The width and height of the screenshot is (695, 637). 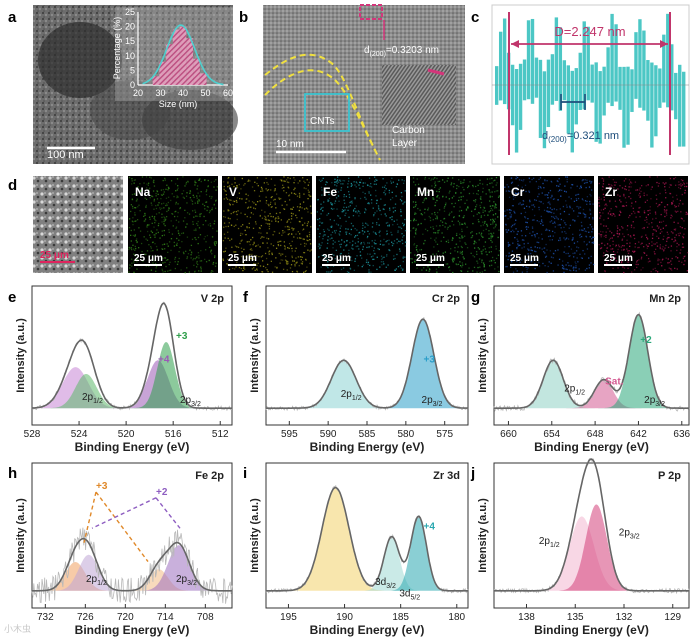 What do you see at coordinates (367, 434) in the screenshot?
I see `x-tick-label: 585` at bounding box center [367, 434].